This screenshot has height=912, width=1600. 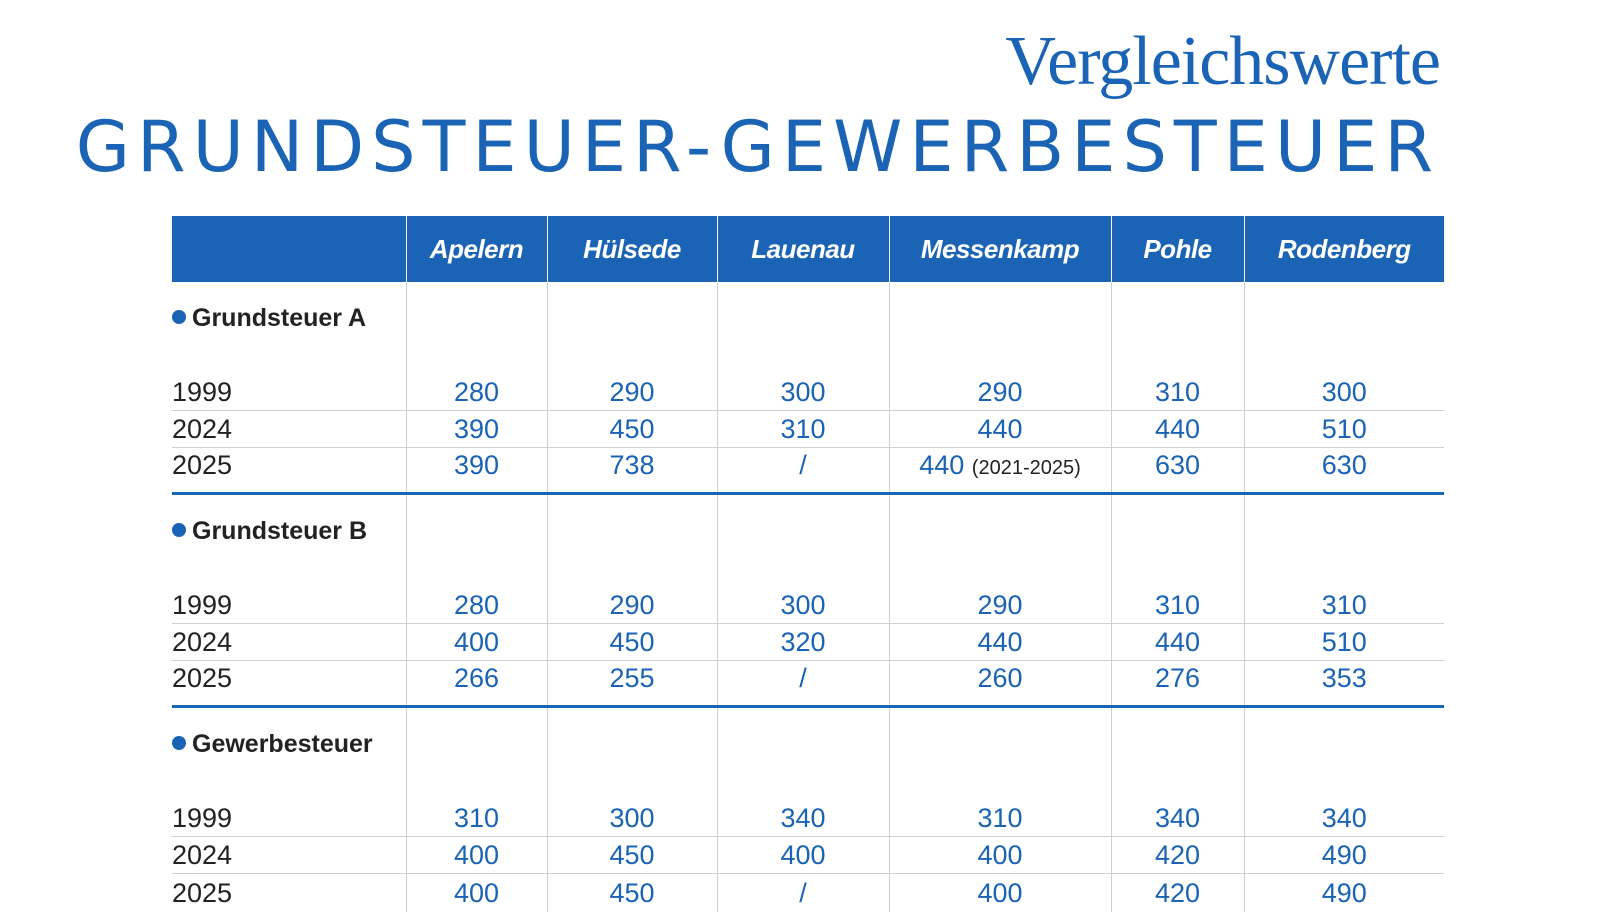 What do you see at coordinates (476, 249) in the screenshot?
I see `column-header: Apelern` at bounding box center [476, 249].